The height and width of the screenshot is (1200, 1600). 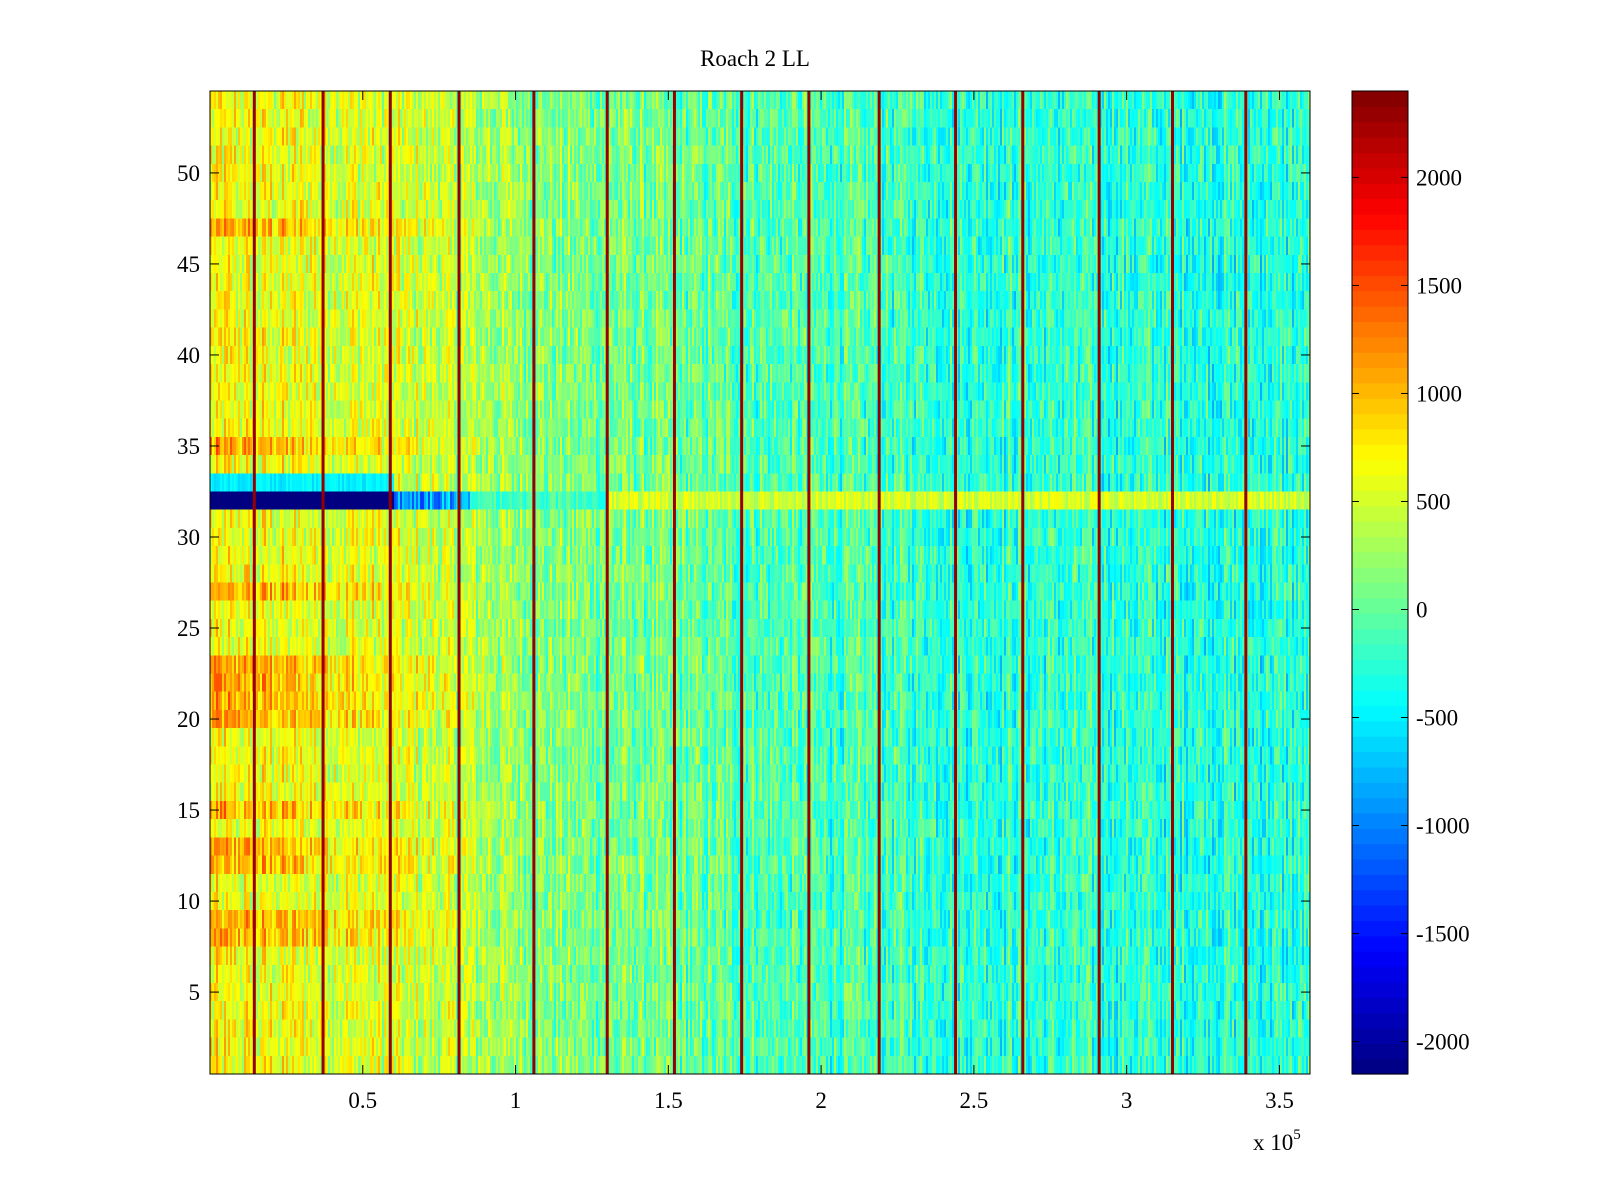 I want to click on y-tick-label: 35, so click(x=188, y=446).